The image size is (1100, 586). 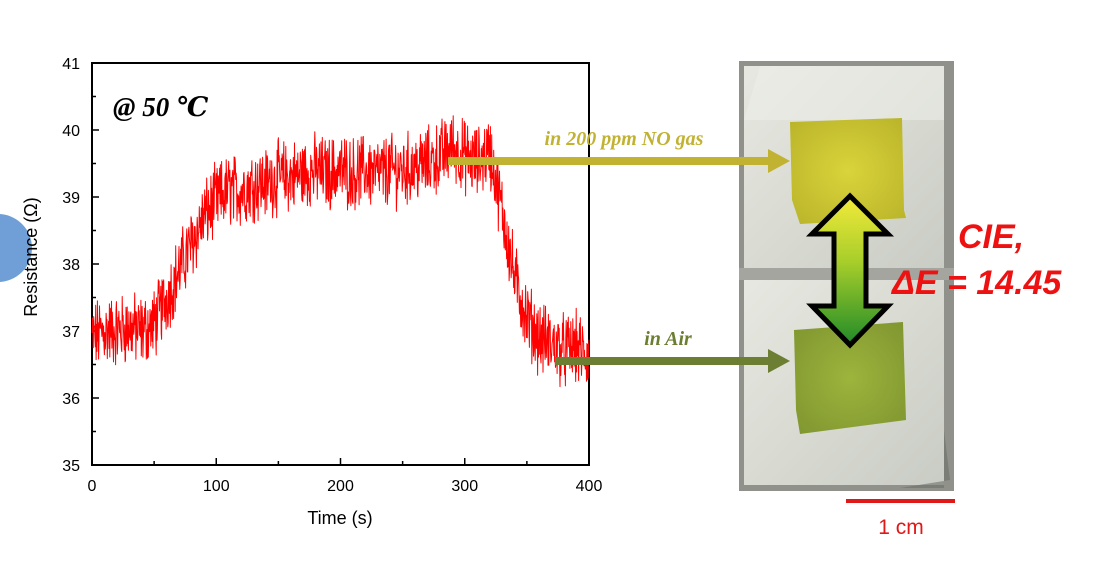 What do you see at coordinates (339, 518) in the screenshot?
I see `x-axis-title: Time (s)` at bounding box center [339, 518].